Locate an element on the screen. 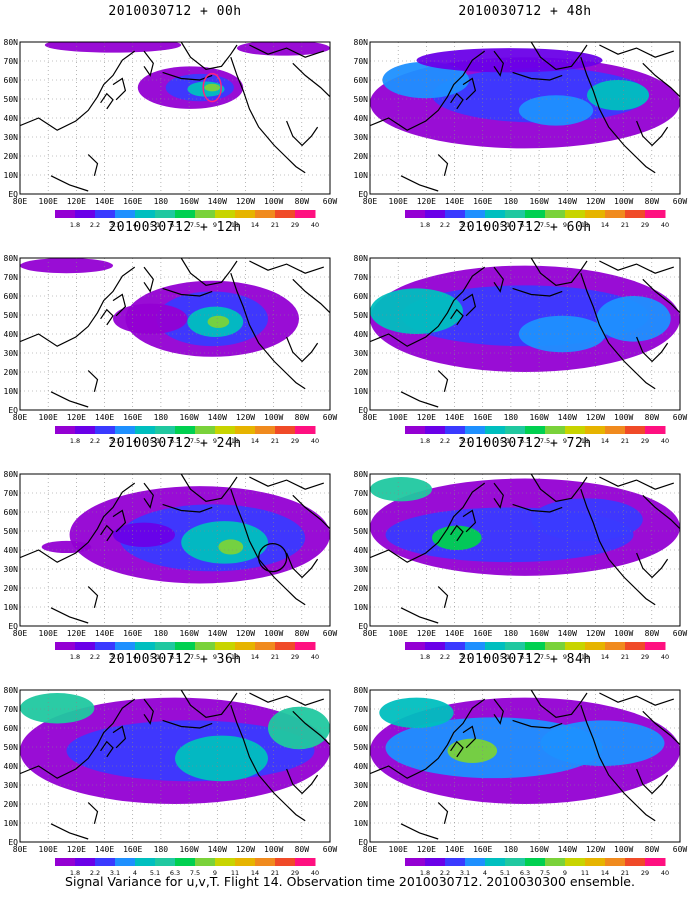 This screenshot has width=700, height=900. colorbar-label: 3.1 is located at coordinates (115, 225).